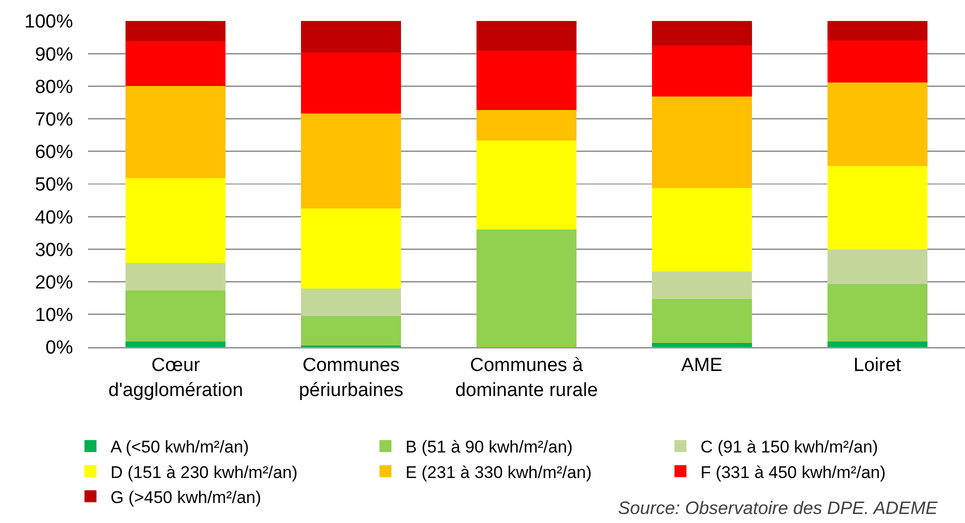 Image resolution: width=965 pixels, height=523 pixels. Describe the element at coordinates (778, 508) in the screenshot. I see `source-note: Source: Observatoire des DPE. ADEME` at that location.